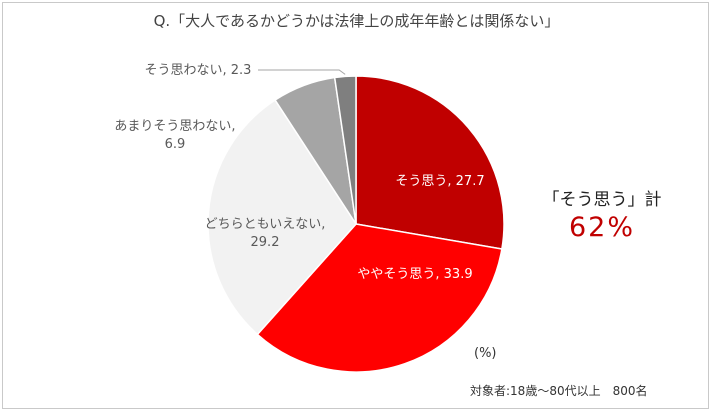  What do you see at coordinates (356, 21) in the screenshot?
I see `chart-title: Q.「大人であるかどうかは法律上の成年年齢とは関係ない」` at bounding box center [356, 21].